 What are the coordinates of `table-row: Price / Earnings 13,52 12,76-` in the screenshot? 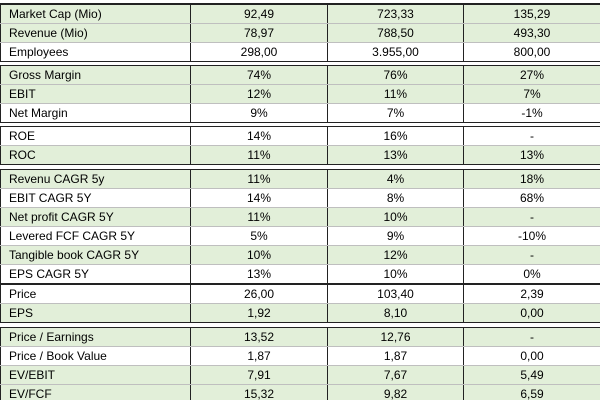 It's located at (300, 337).